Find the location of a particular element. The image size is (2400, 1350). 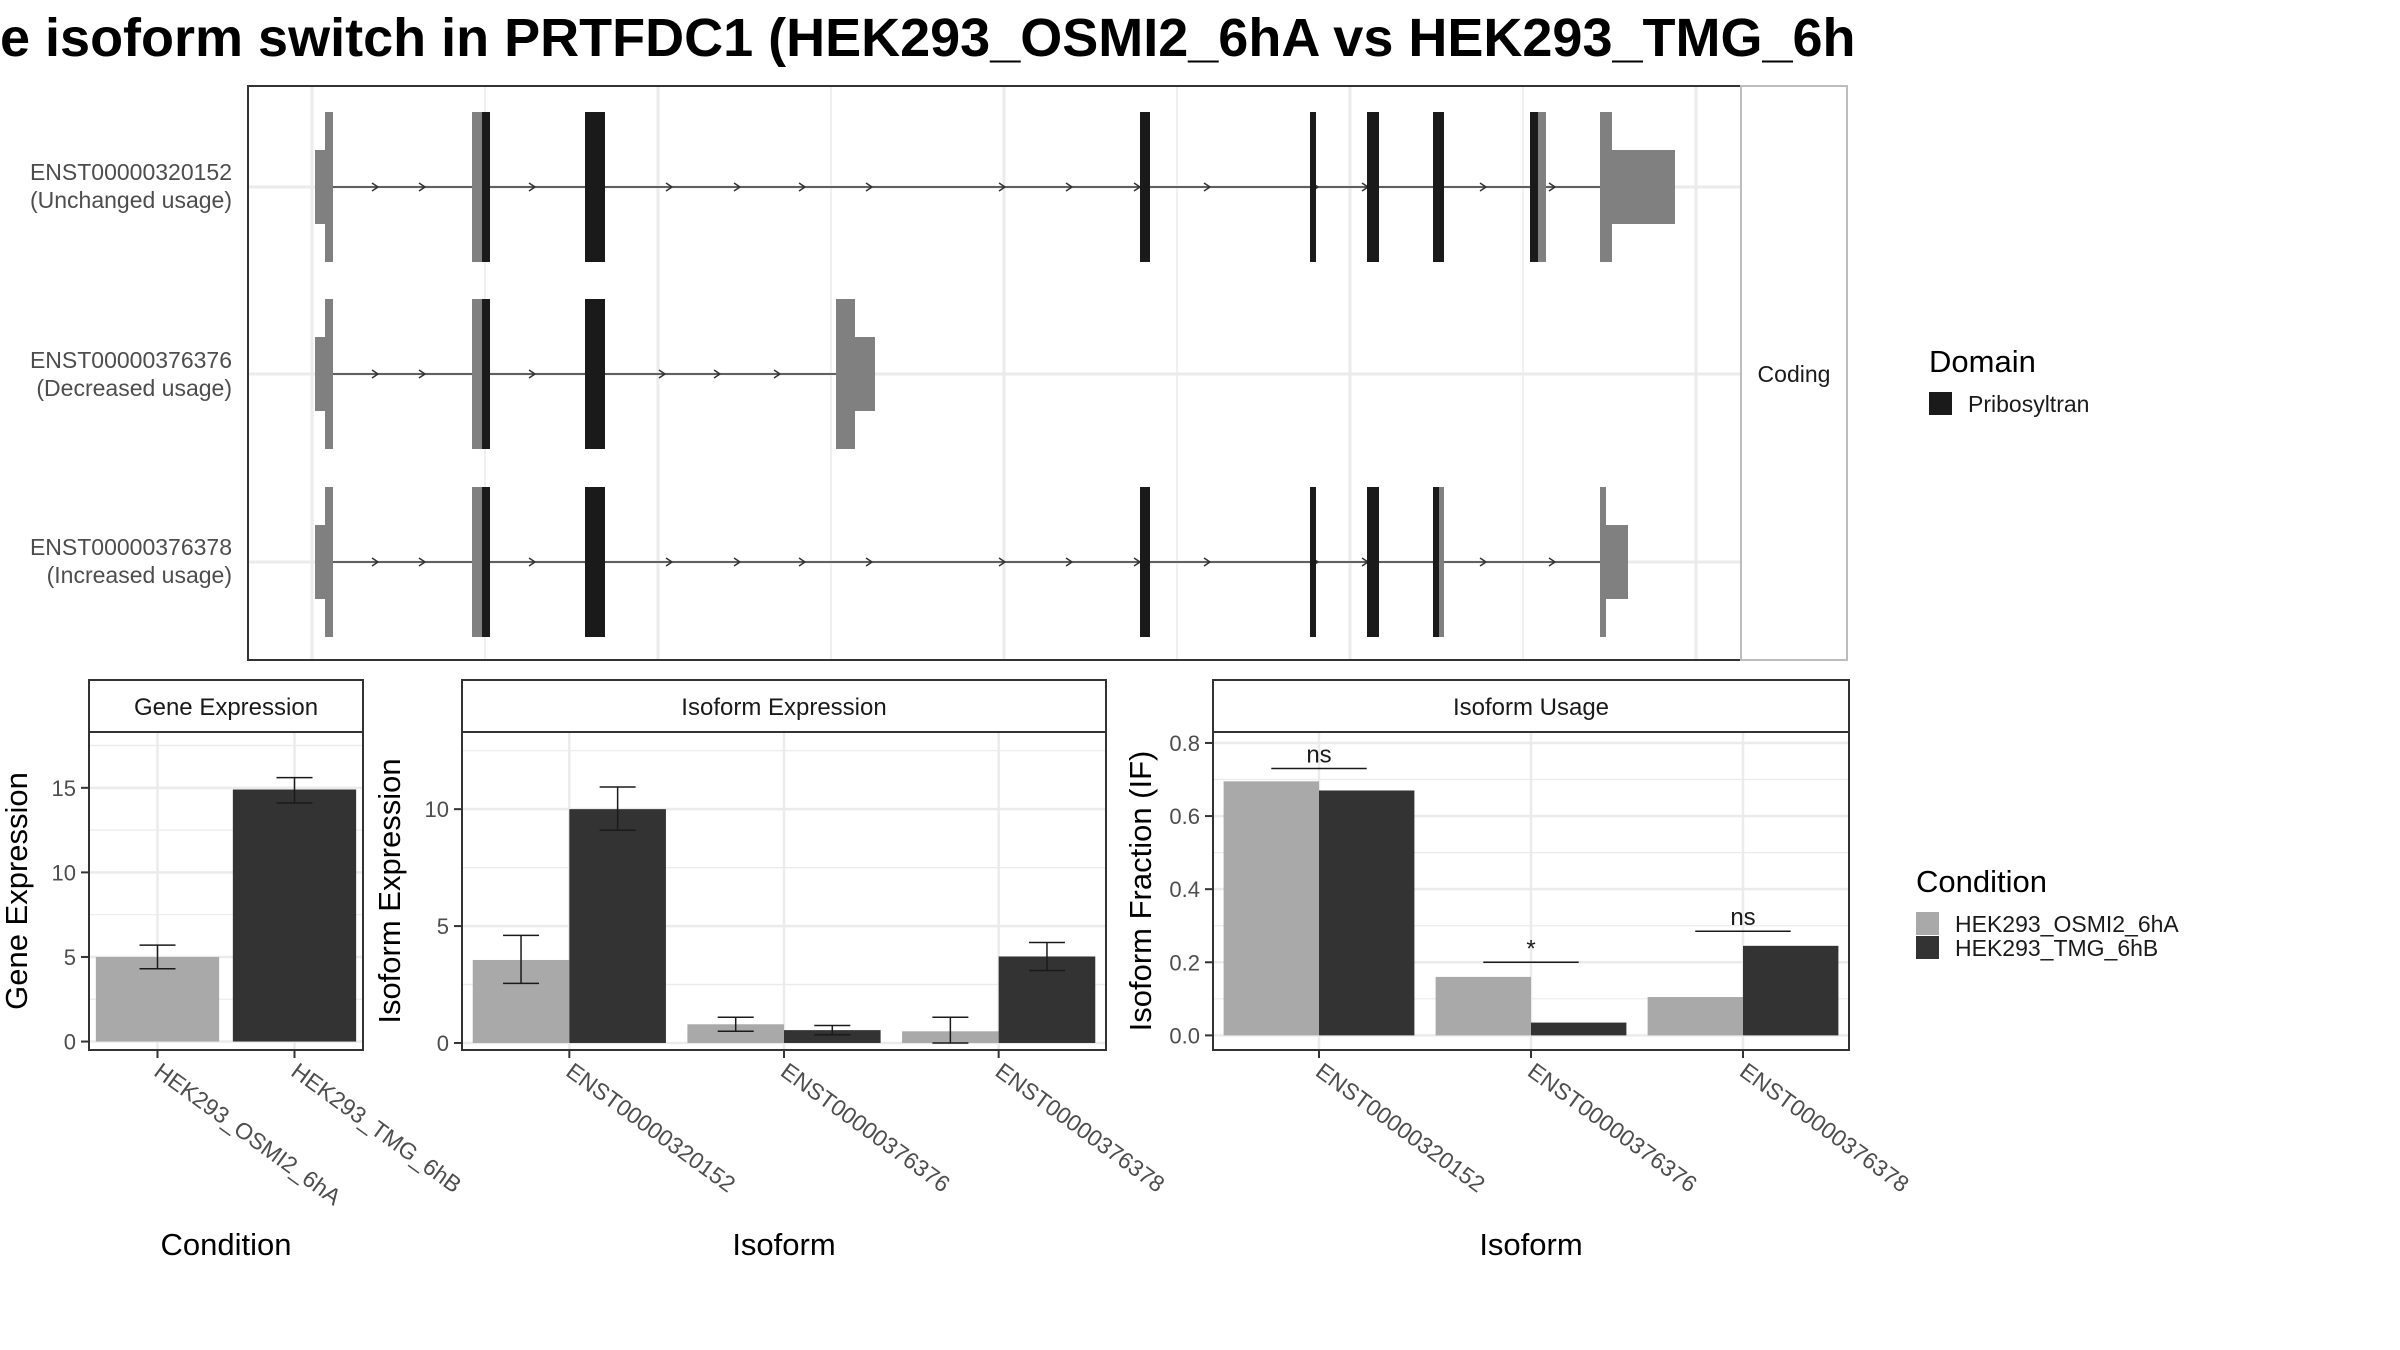

isoform-id-1: ENST00000376376 is located at coordinates (131, 360).